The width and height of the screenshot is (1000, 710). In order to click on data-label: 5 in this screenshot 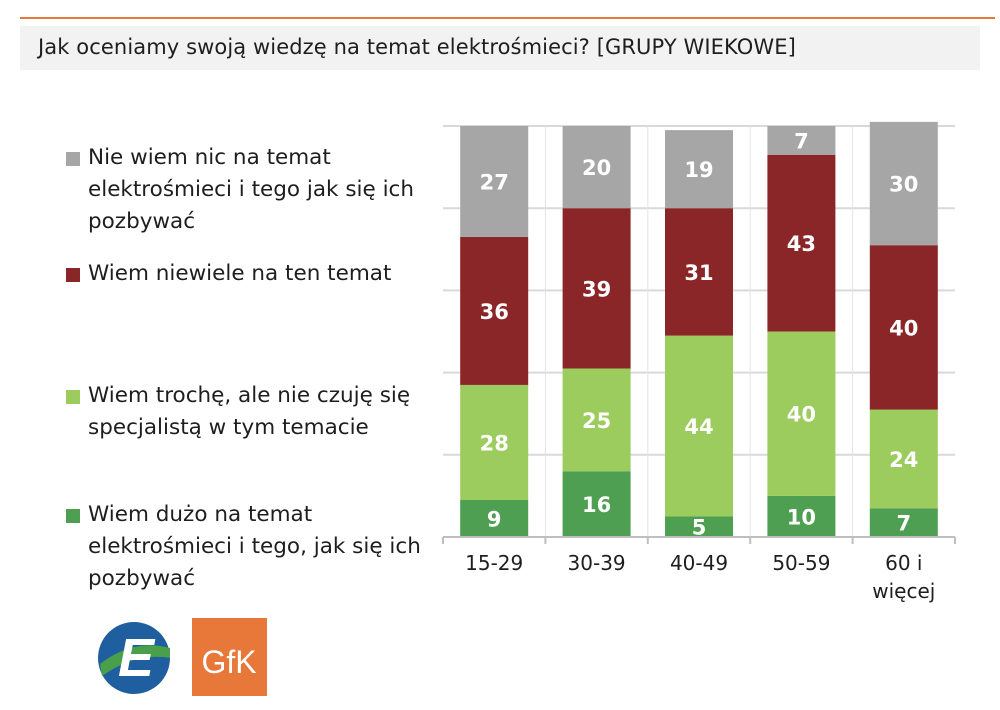, I will do `click(699, 528)`.